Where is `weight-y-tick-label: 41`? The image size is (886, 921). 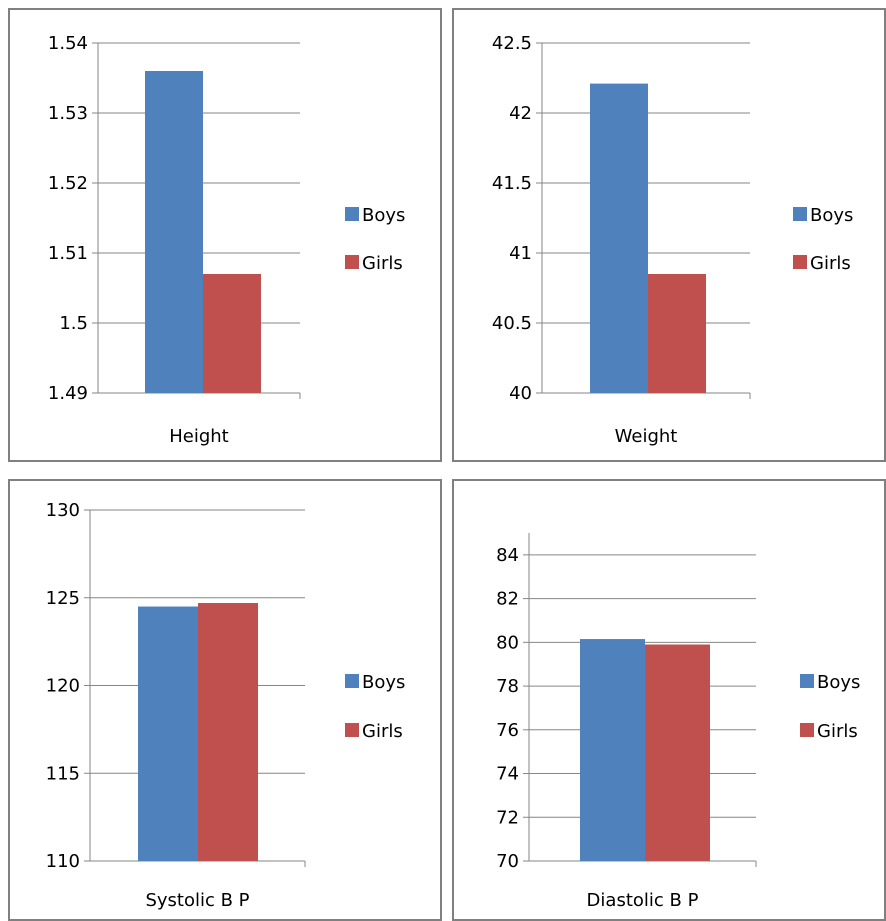
weight-y-tick-label: 41 is located at coordinates (520, 253).